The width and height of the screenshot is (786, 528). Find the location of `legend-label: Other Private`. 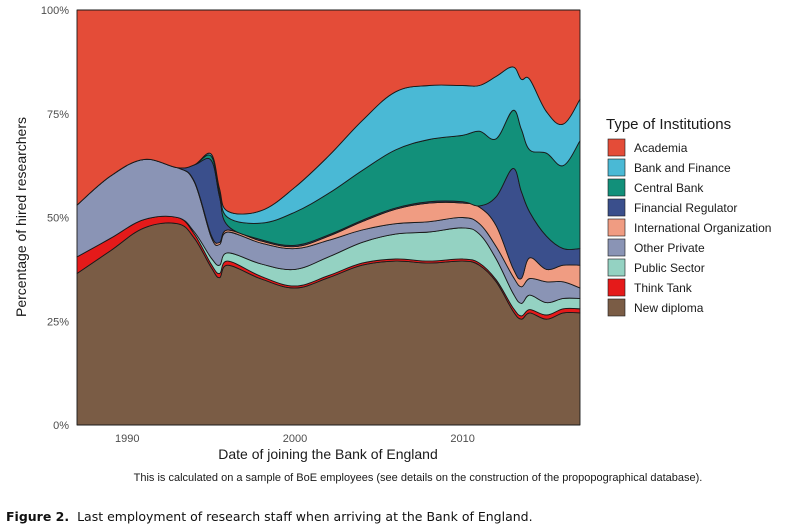

legend-label: Other Private is located at coordinates (669, 248).